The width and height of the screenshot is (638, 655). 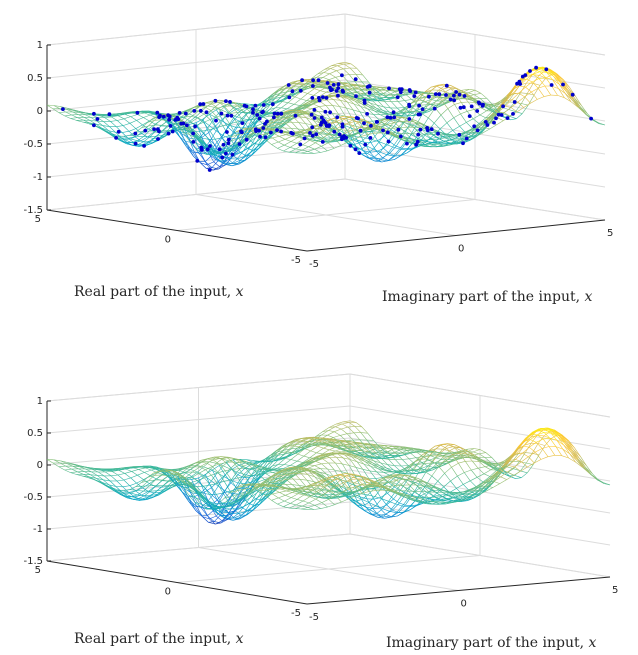 What do you see at coordinates (35, 433) in the screenshot?
I see `z-tick-label: 0.5` at bounding box center [35, 433].